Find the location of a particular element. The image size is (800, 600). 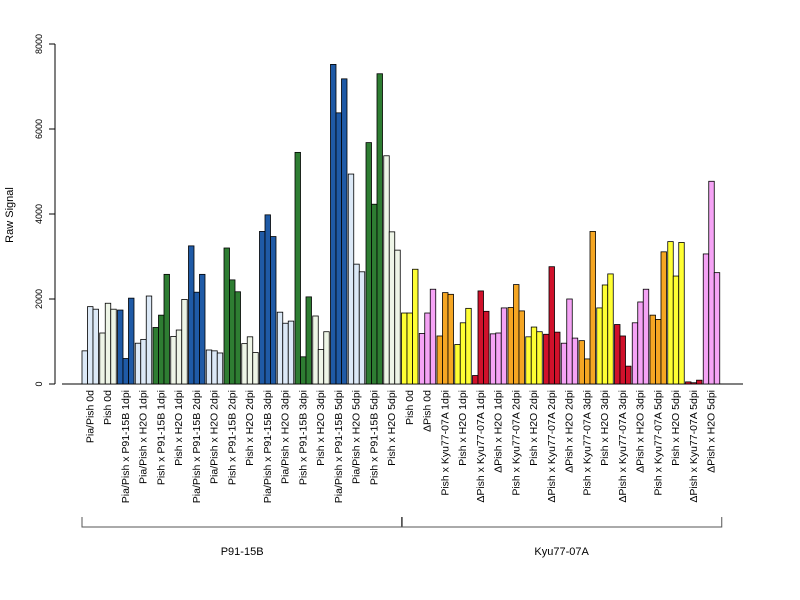

x-tick-label: ΔPish x H2O 2dpi is located at coordinates (570, 431).